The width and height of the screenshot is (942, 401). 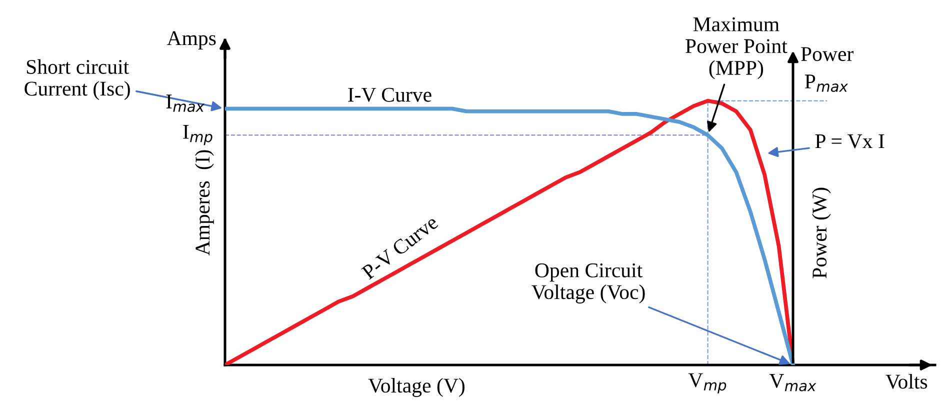 What do you see at coordinates (197, 135) in the screenshot?
I see `ref-line-label: I$_{mp}$` at bounding box center [197, 135].